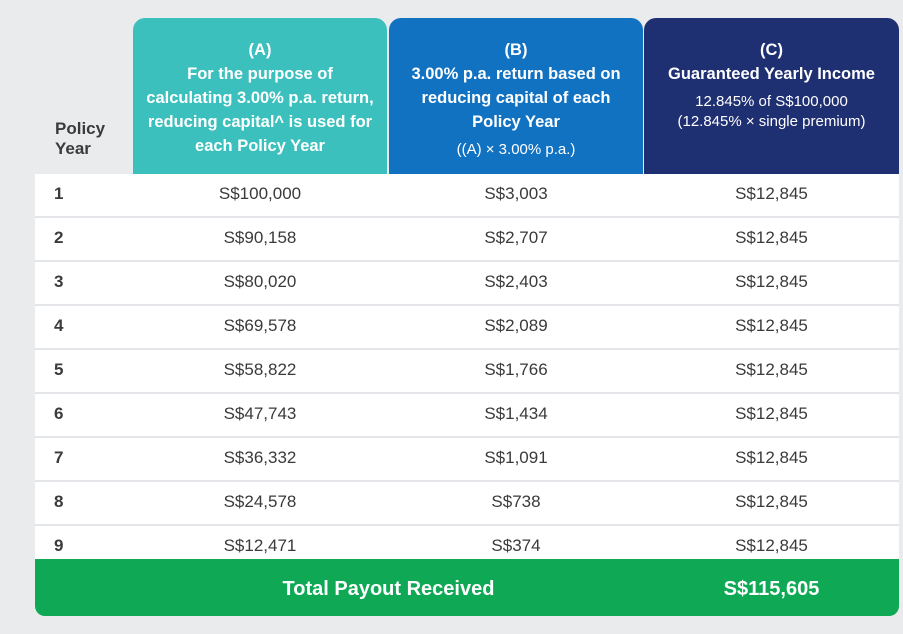 The width and height of the screenshot is (903, 634). Describe the element at coordinates (516, 413) in the screenshot. I see `return-cell: S$1,434` at that location.